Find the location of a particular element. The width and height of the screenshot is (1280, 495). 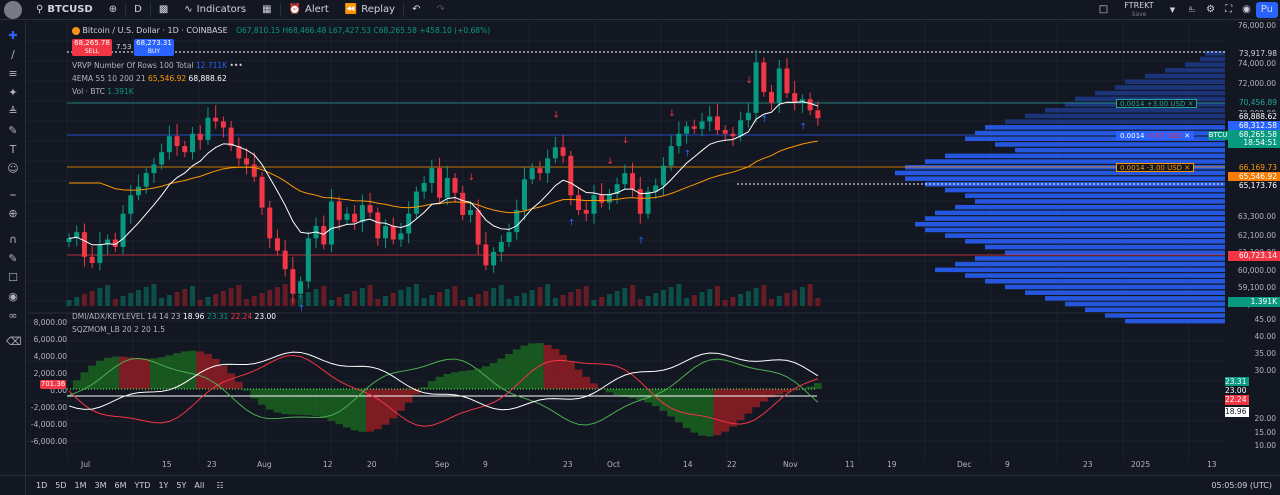

trendline-icon: ∕ is located at coordinates (13, 54).